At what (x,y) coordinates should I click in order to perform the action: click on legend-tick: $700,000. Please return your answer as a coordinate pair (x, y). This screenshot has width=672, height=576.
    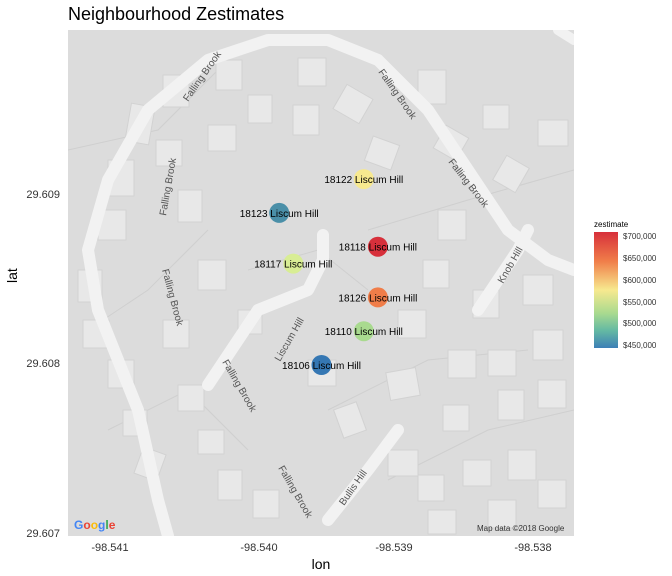
    Looking at the image, I should click on (640, 236).